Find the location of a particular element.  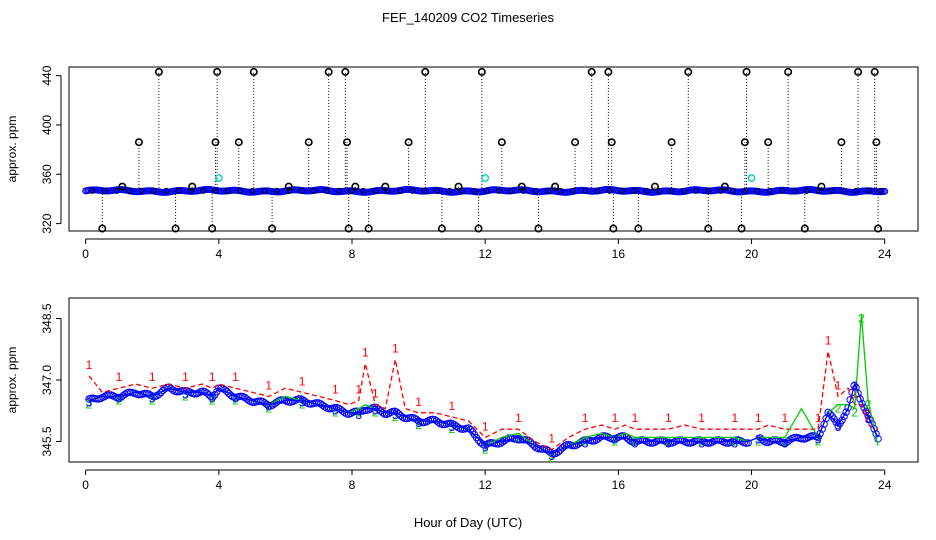

bottom-x-tick-label: 20 is located at coordinates (752, 485).